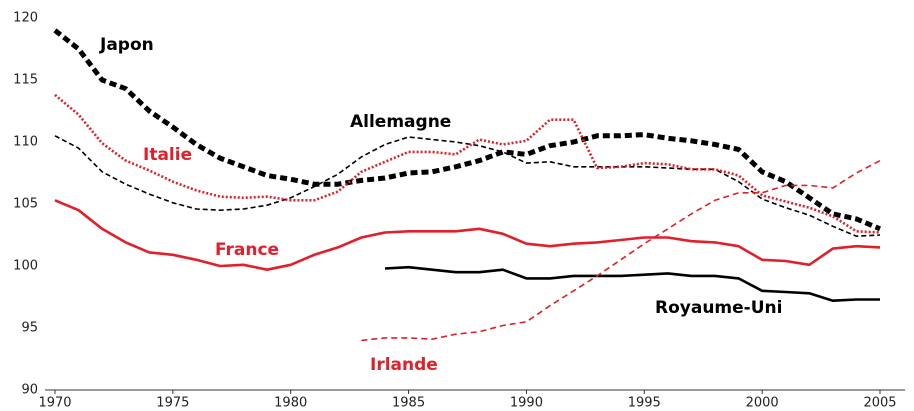 This screenshot has width=914, height=411. I want to click on y-tick-label: 100, so click(25, 266).